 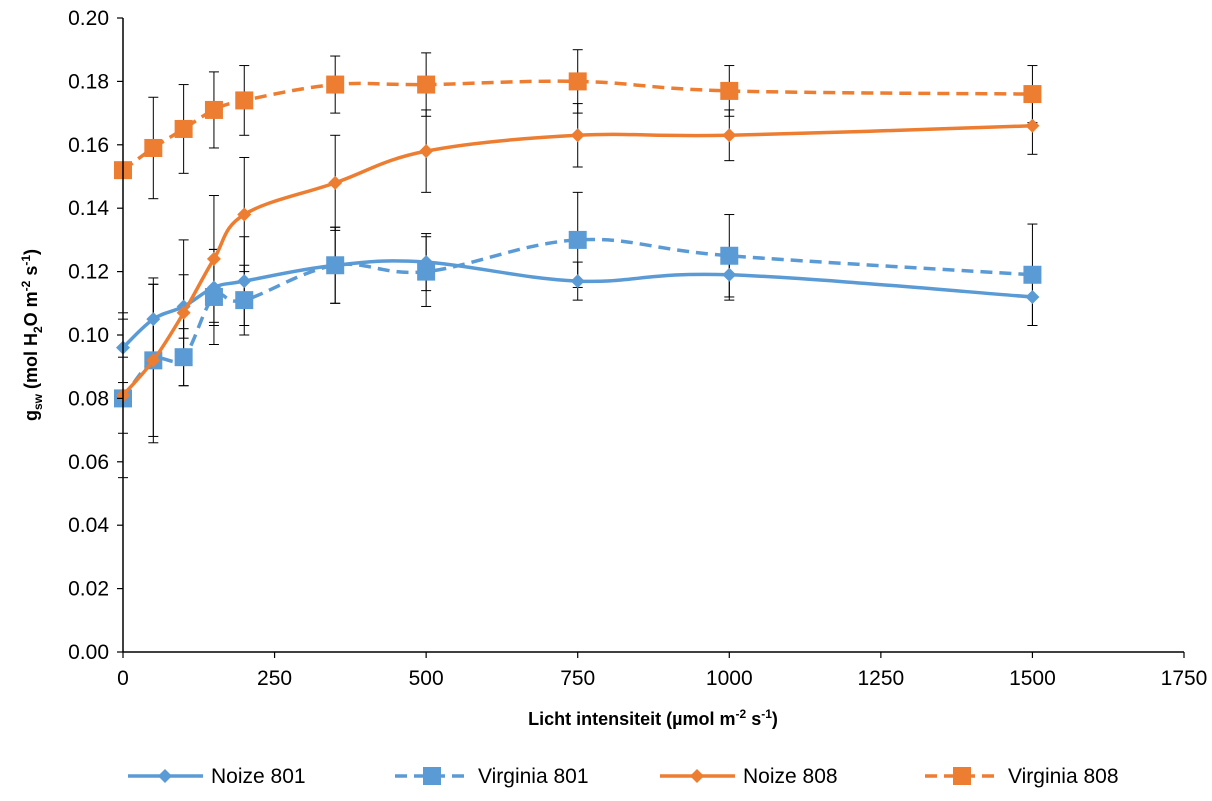 What do you see at coordinates (790, 776) in the screenshot?
I see `legend-label: Noize 808` at bounding box center [790, 776].